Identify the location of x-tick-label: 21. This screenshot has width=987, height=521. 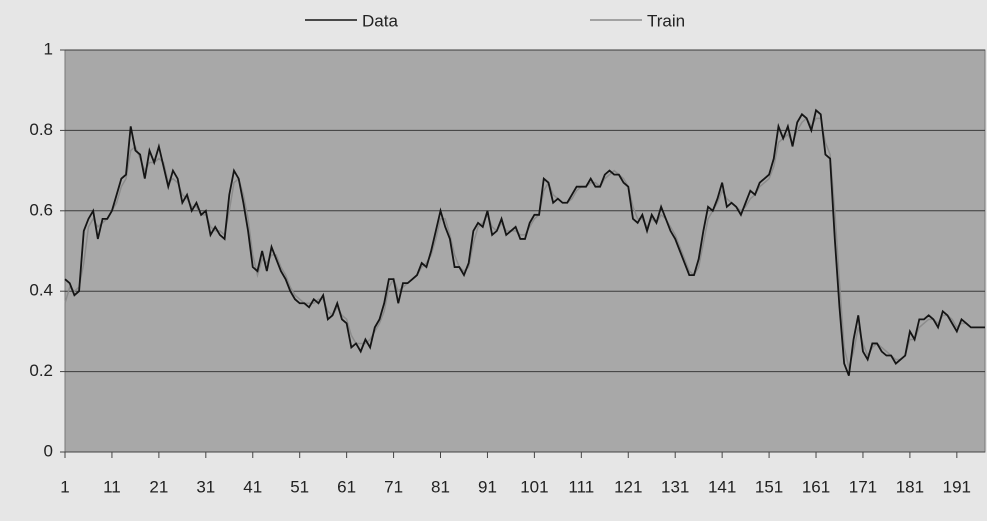
(158, 486).